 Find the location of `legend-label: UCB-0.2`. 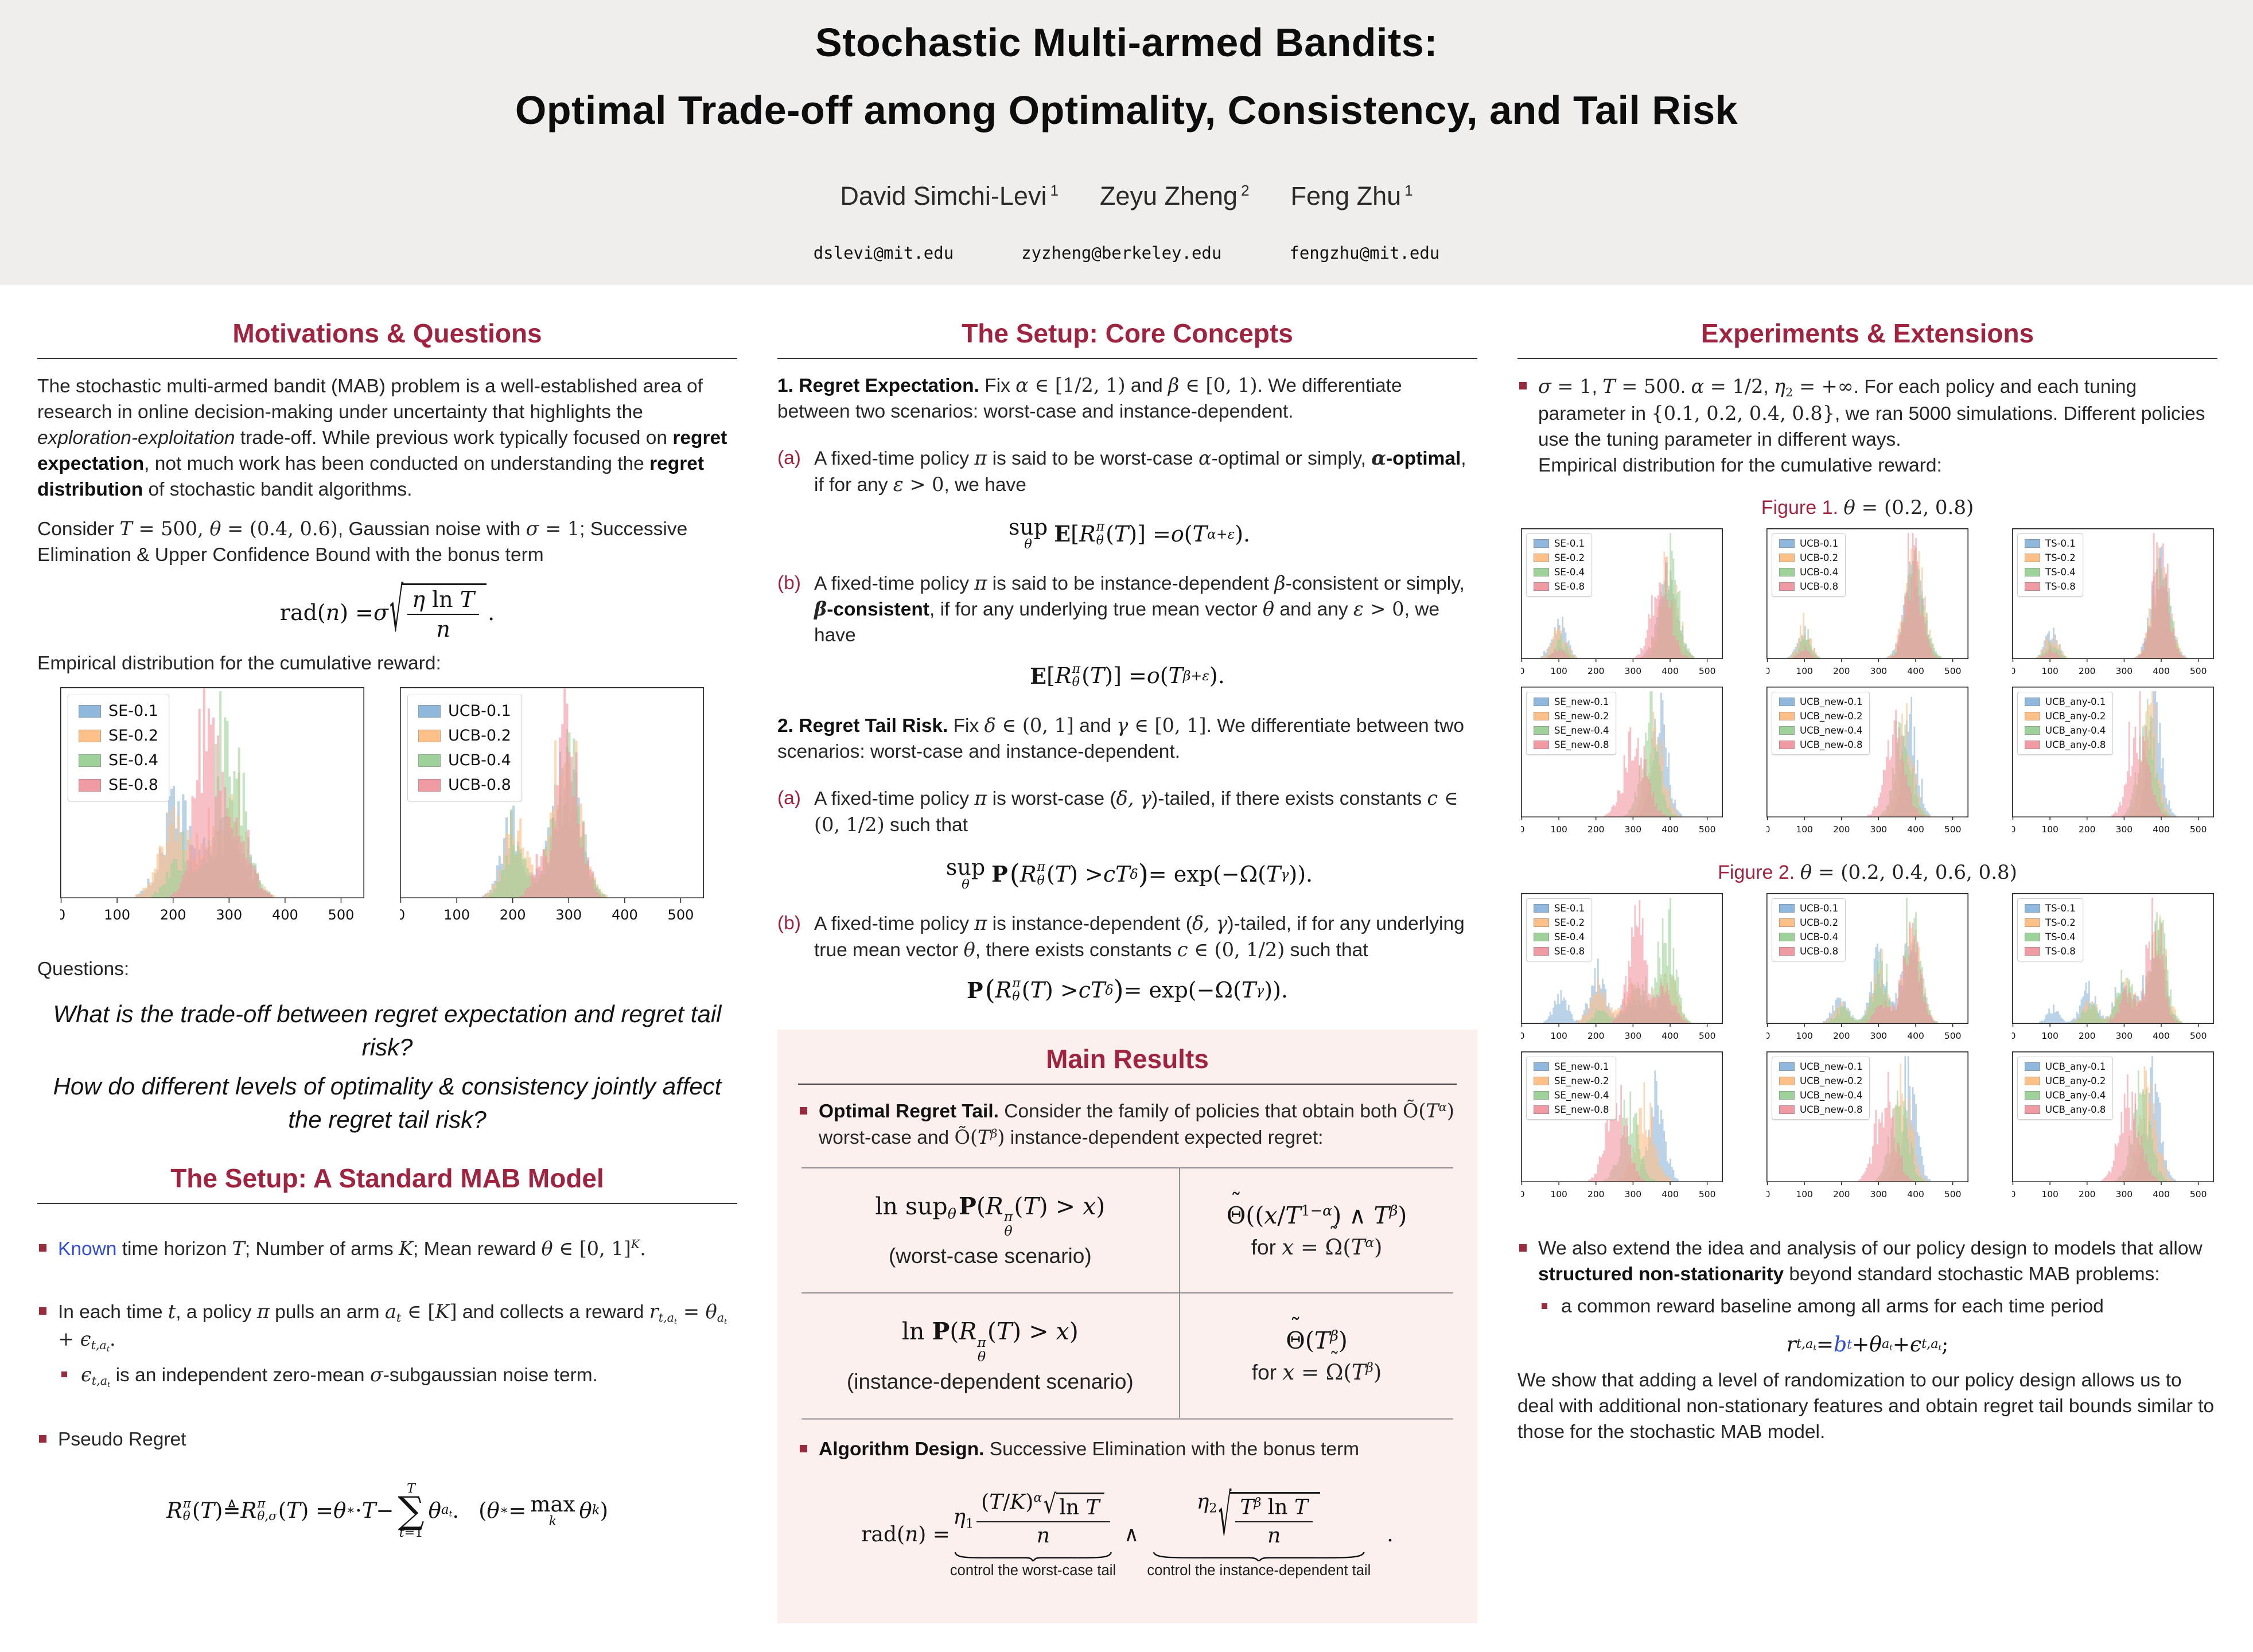

legend-label: UCB-0.2 is located at coordinates (1820, 557).